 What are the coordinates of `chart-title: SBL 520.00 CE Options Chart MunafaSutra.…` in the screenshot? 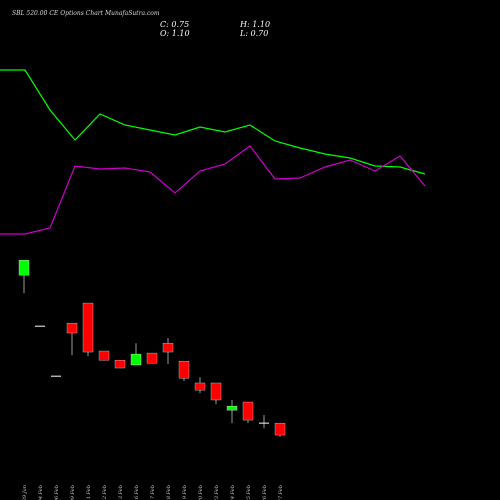 It's located at (86, 13).